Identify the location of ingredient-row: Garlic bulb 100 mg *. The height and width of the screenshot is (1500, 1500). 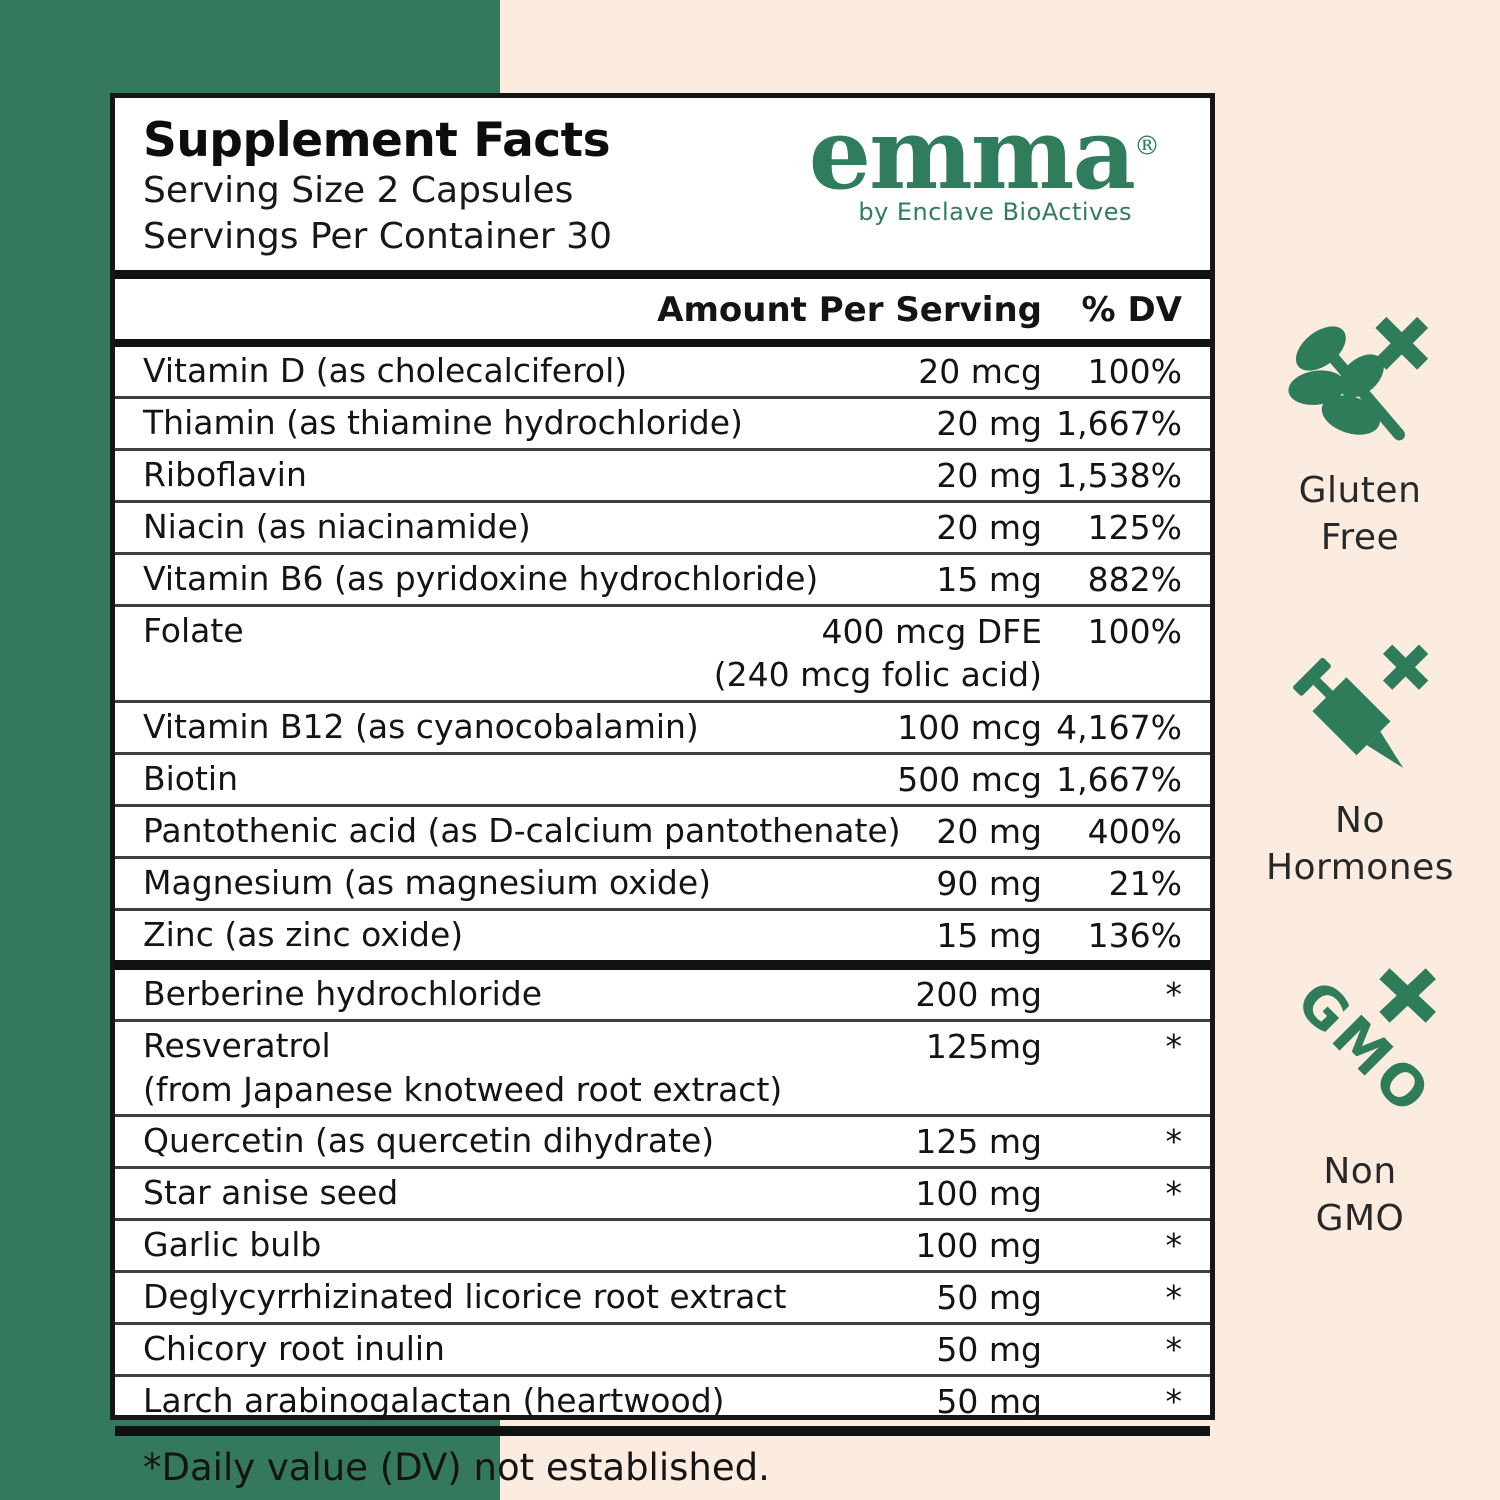
(662, 1244).